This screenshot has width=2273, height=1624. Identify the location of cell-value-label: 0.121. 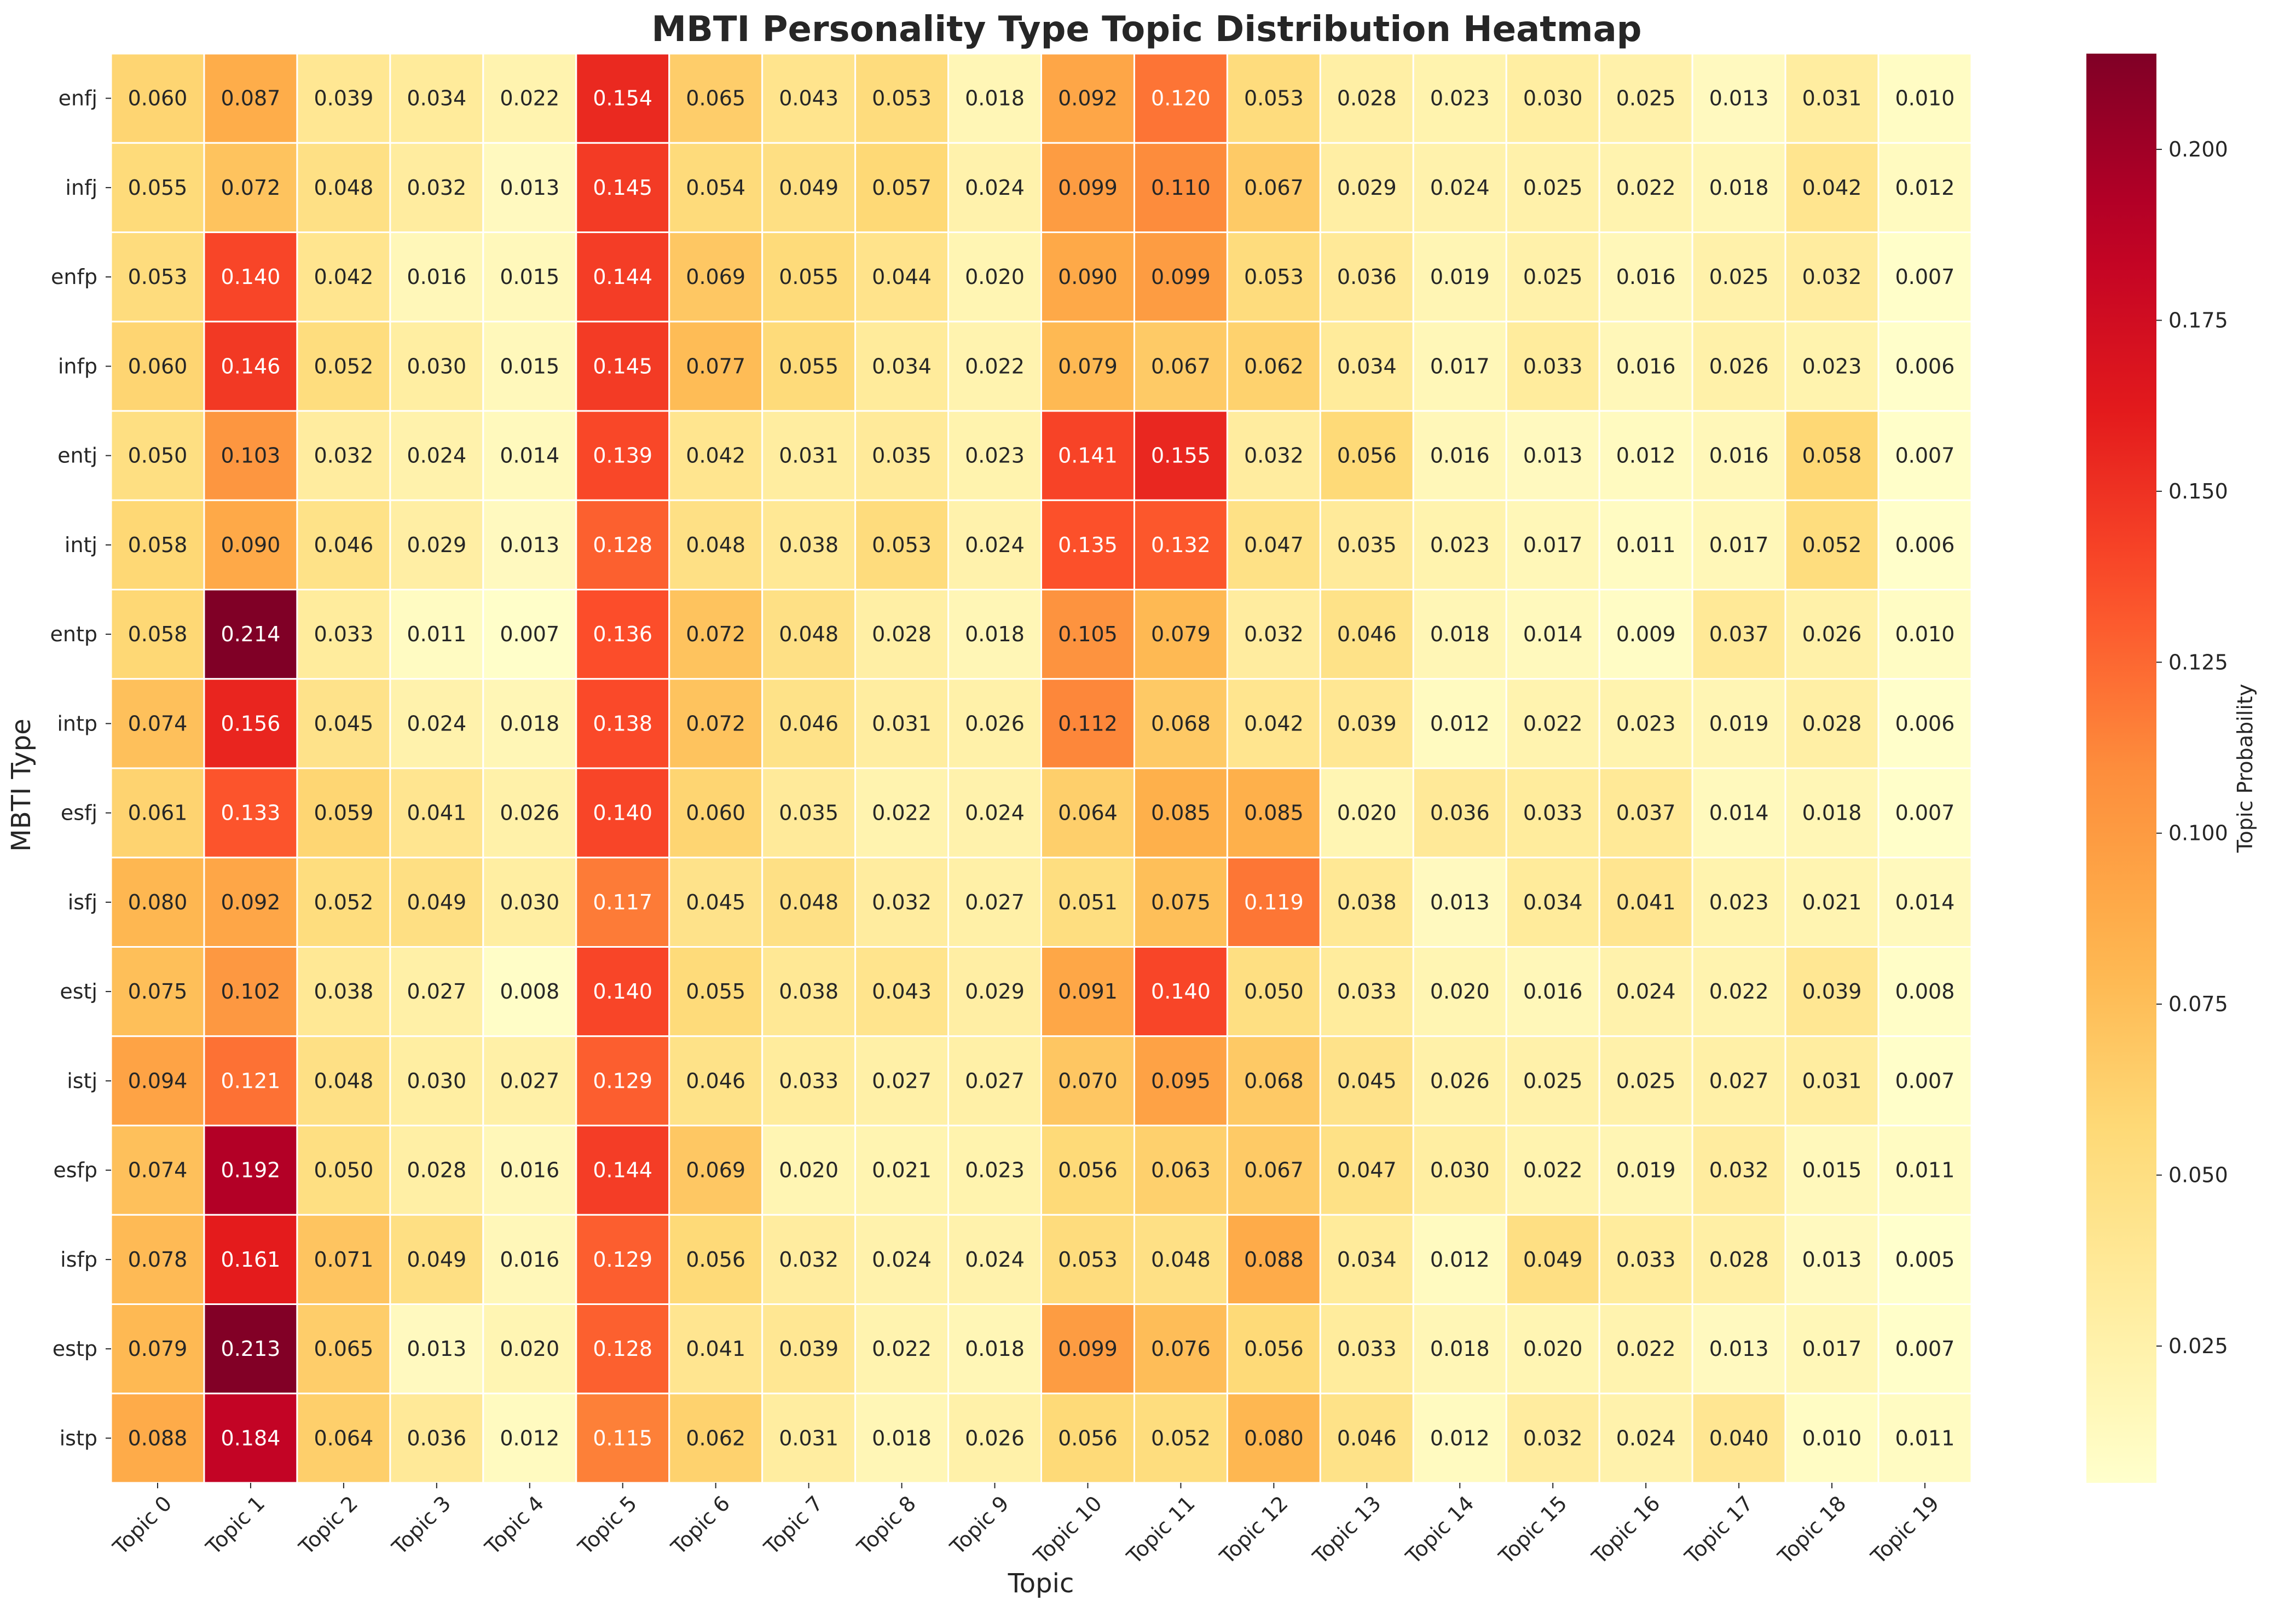
(251, 1081).